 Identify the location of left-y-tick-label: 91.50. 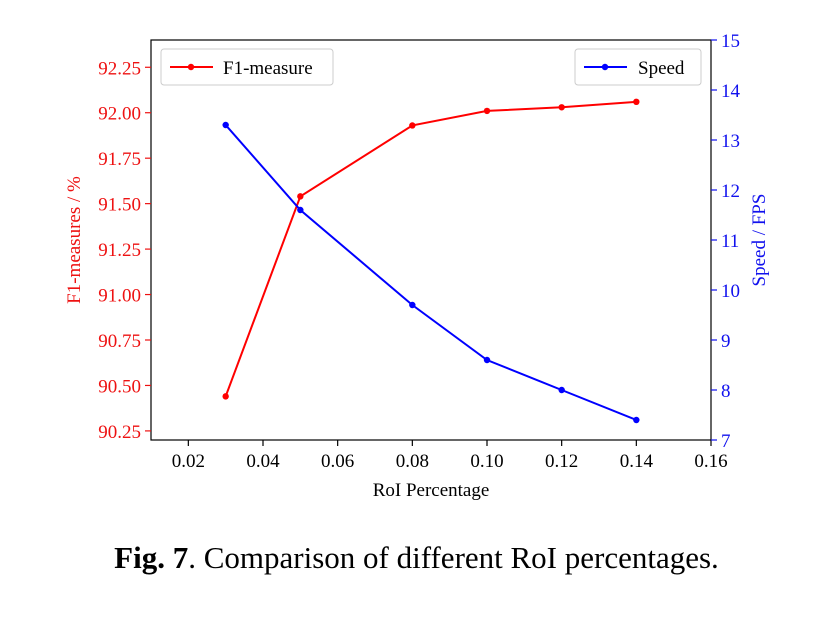
(119, 205).